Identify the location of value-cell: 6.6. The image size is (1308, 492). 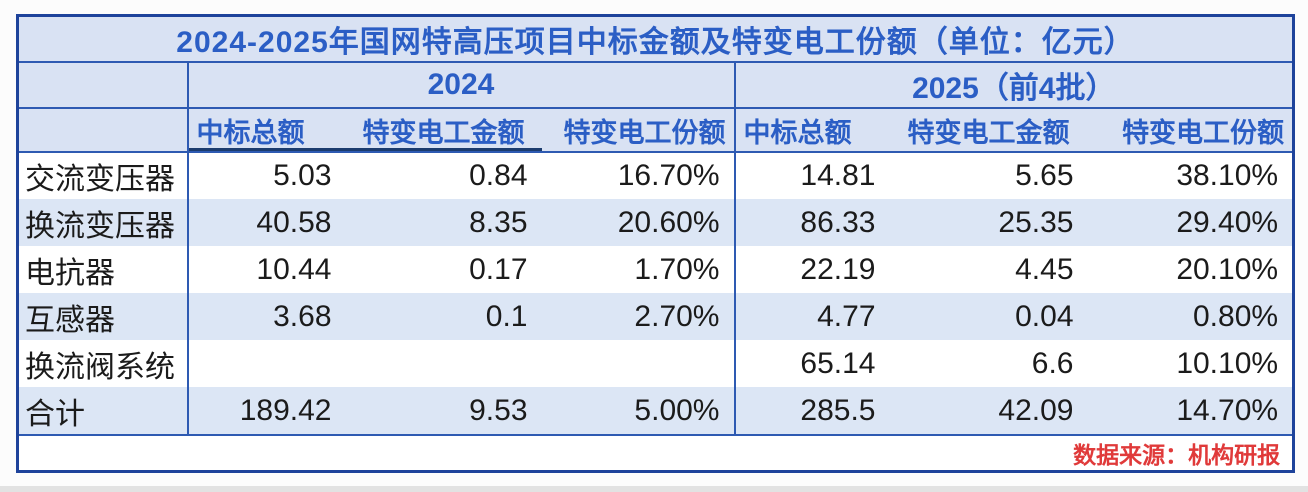
(988, 363).